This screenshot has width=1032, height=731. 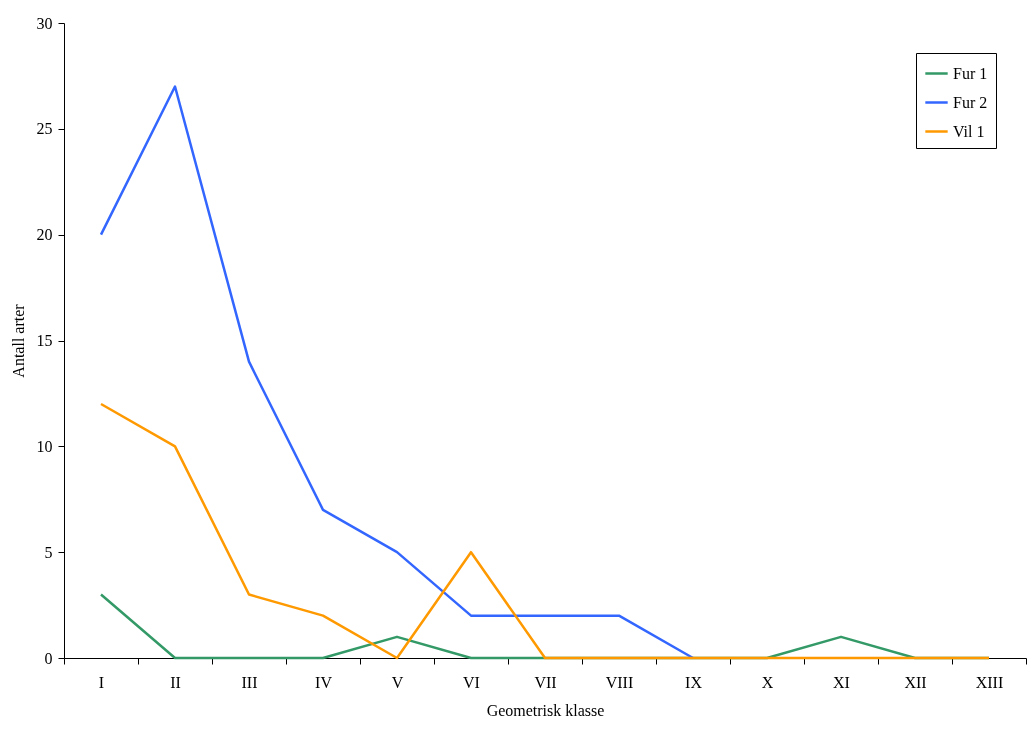 What do you see at coordinates (48, 552) in the screenshot?
I see `y-tick-label: 5` at bounding box center [48, 552].